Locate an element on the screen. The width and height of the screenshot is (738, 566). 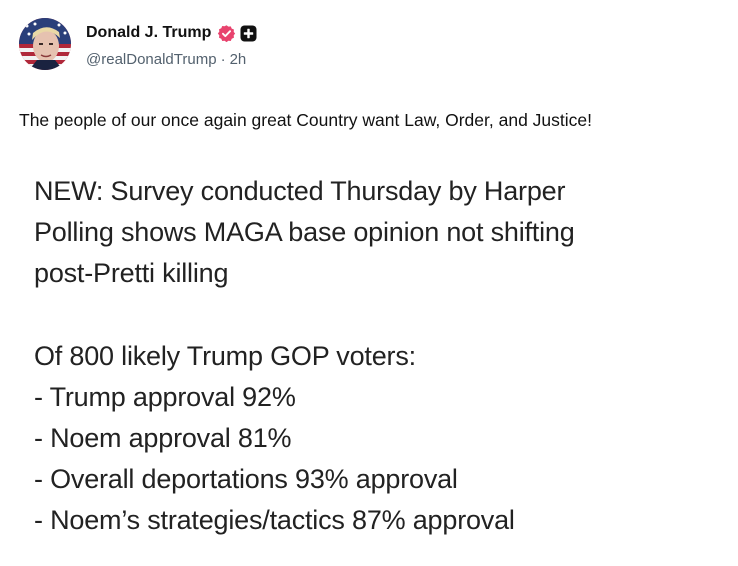
plus-square-icon is located at coordinates (248, 33).